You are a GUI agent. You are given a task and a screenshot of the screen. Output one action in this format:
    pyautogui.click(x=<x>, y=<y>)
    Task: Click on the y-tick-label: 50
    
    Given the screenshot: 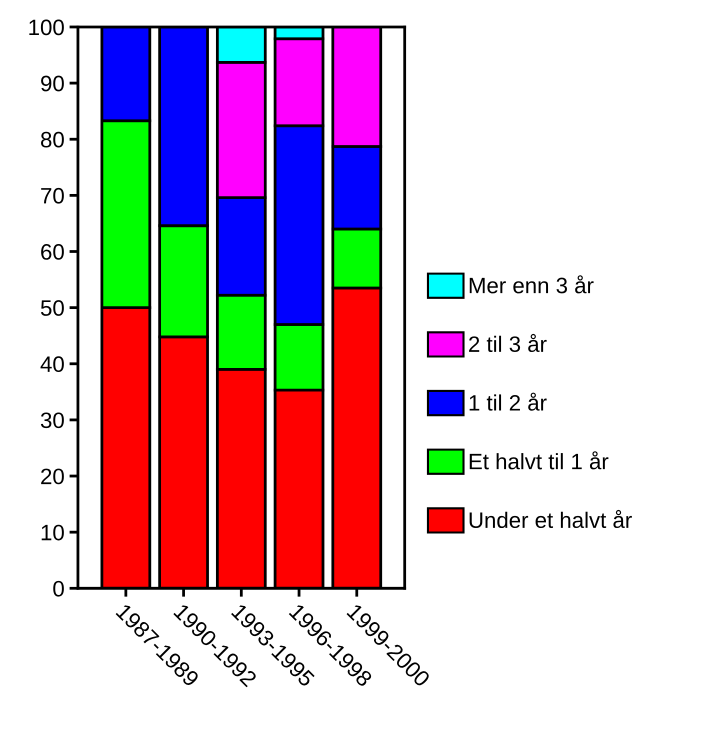 What is the action you would take?
    pyautogui.click(x=52, y=308)
    